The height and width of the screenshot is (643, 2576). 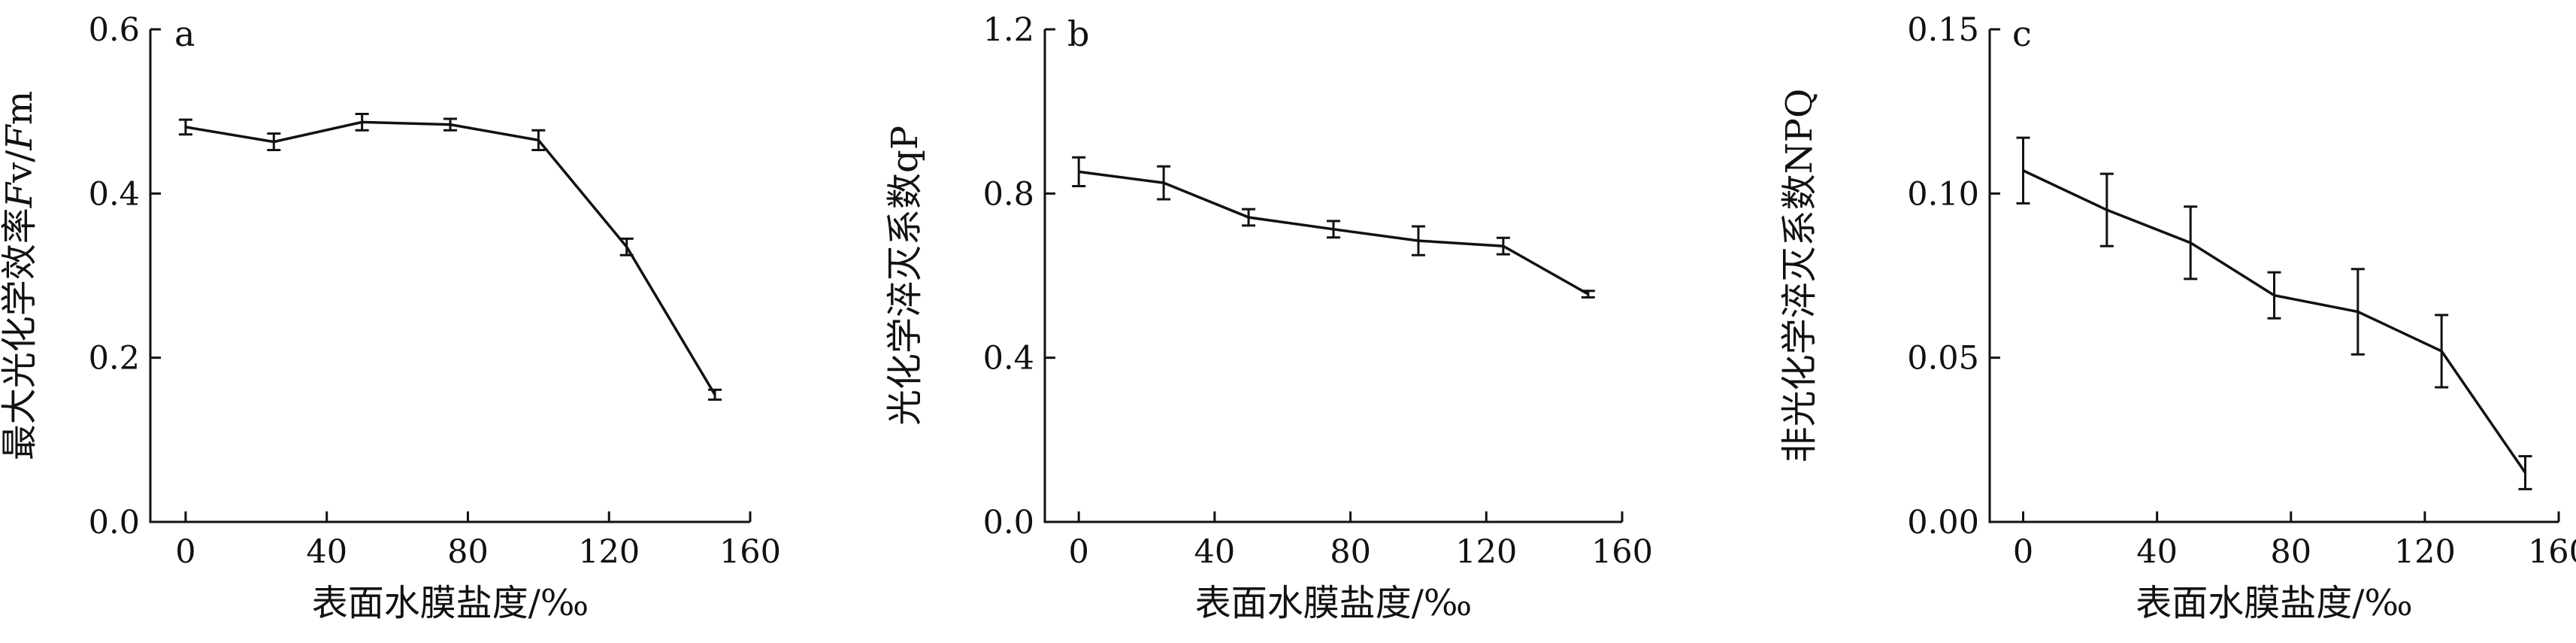 What do you see at coordinates (1943, 30) in the screenshot?
I see `y-tick-label: 0.15` at bounding box center [1943, 30].